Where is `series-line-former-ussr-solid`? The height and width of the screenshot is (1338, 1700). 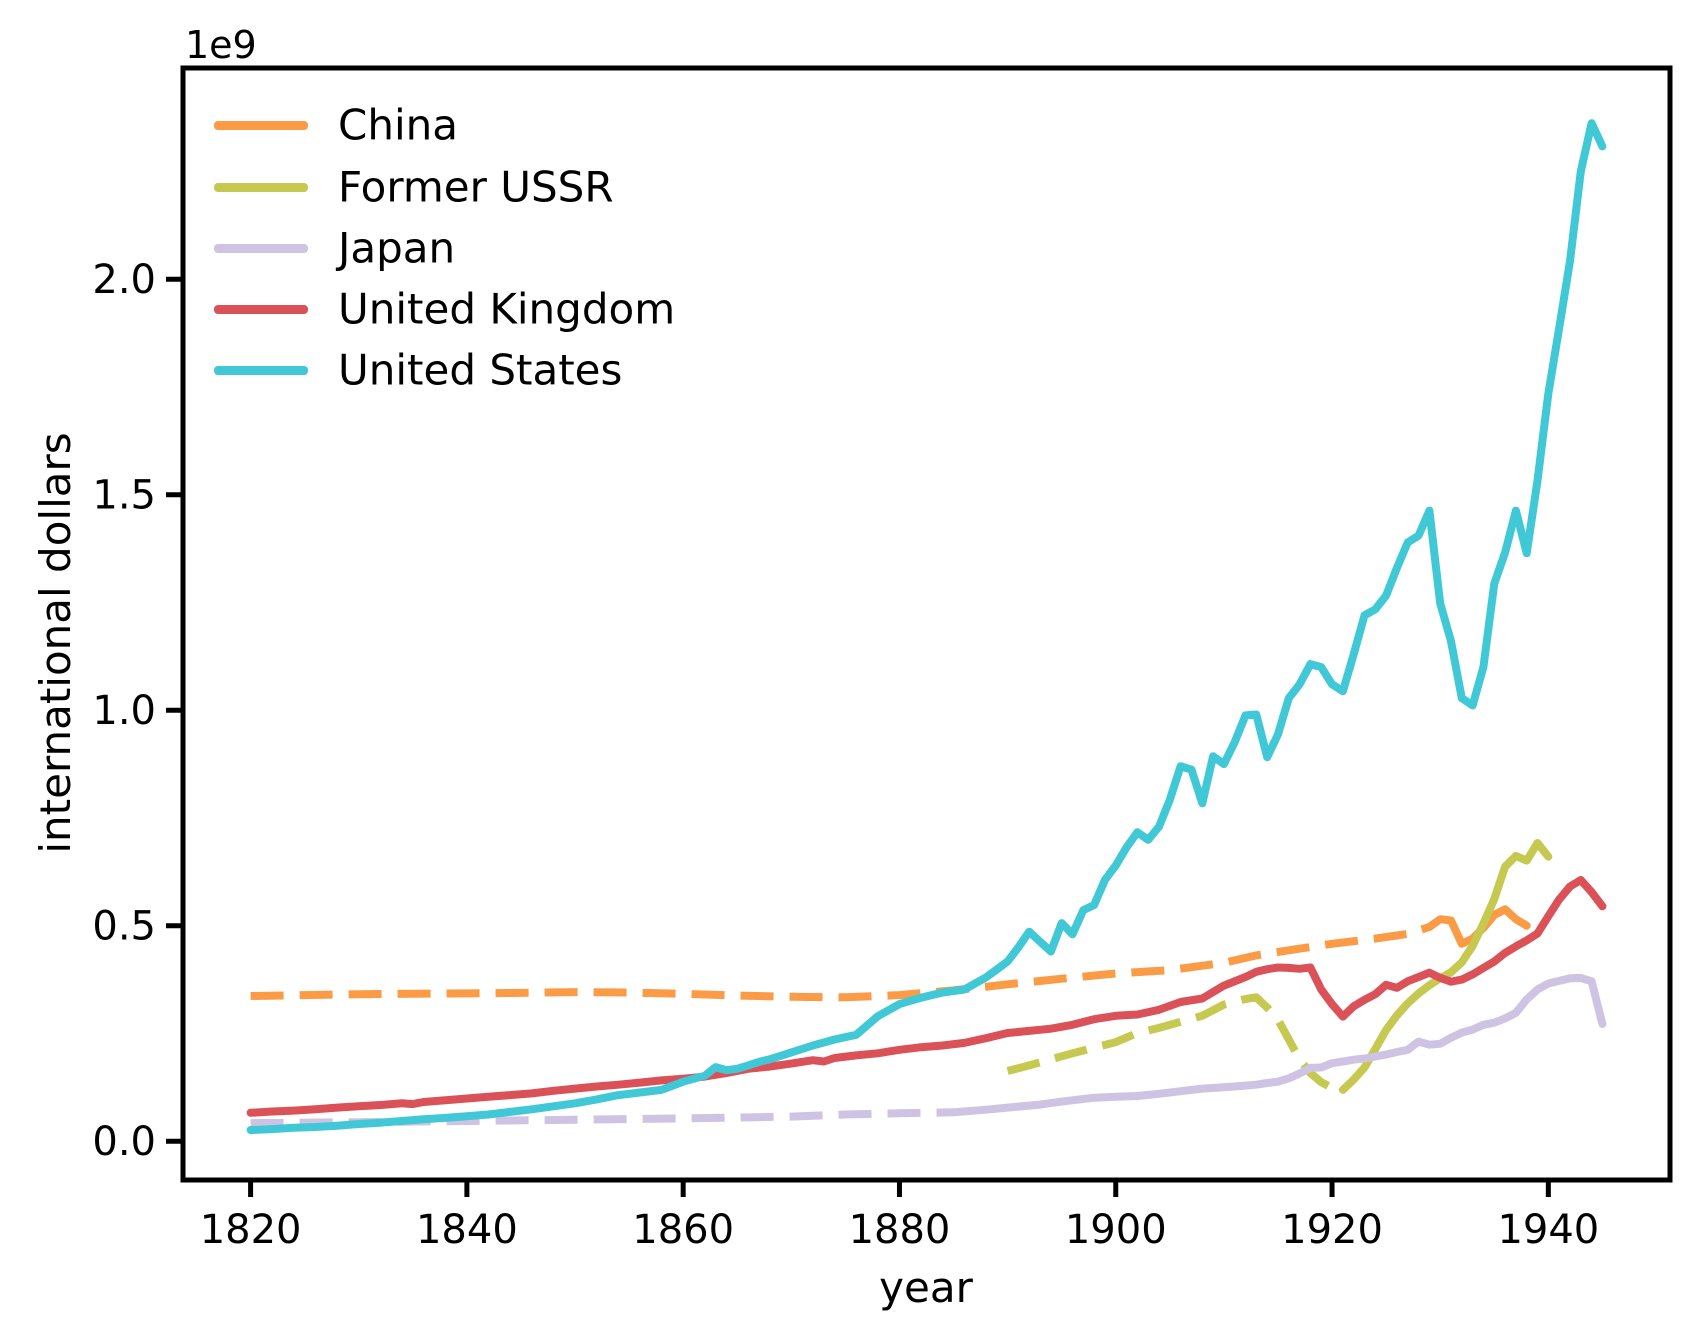 series-line-former-ussr-solid is located at coordinates (1445, 966).